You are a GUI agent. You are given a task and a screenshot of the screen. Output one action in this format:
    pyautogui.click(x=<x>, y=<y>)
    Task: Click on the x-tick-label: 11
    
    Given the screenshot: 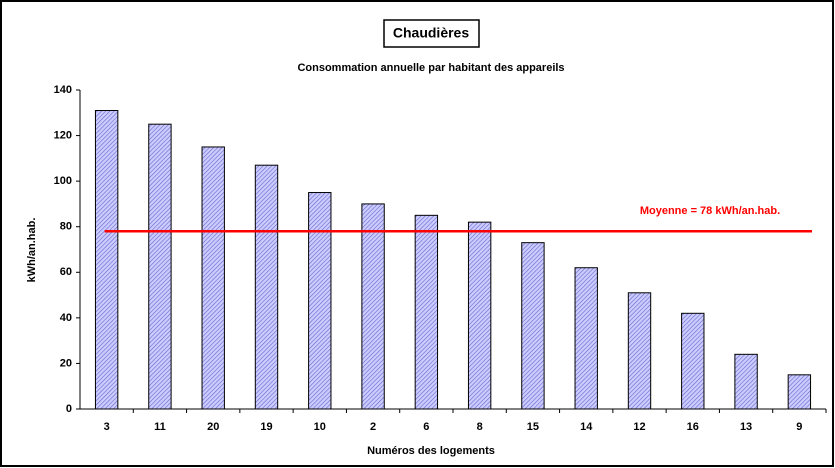 What is the action you would take?
    pyautogui.click(x=160, y=427)
    